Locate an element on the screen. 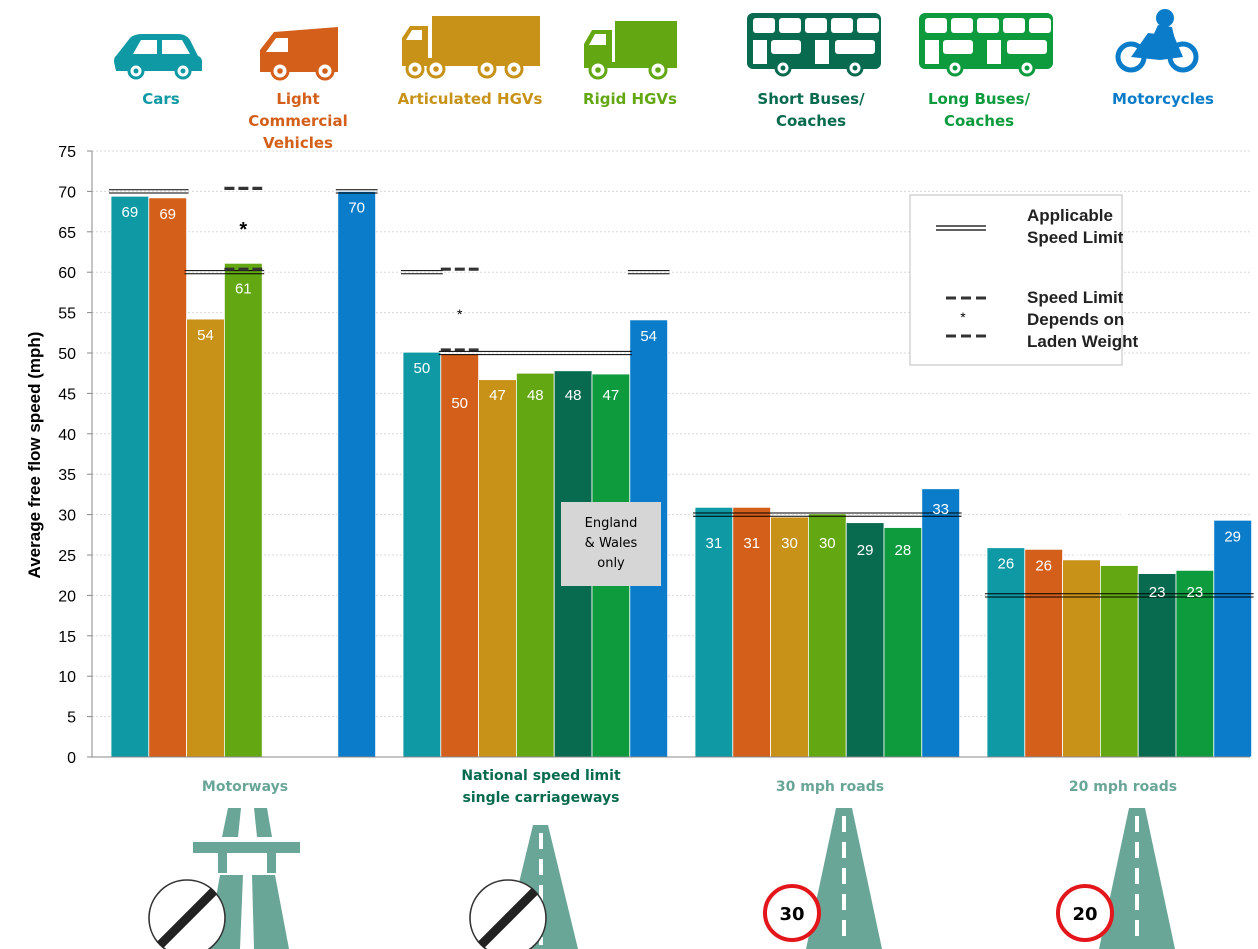 The image size is (1258, 949). note-box: England & Wales only is located at coordinates (611, 544).